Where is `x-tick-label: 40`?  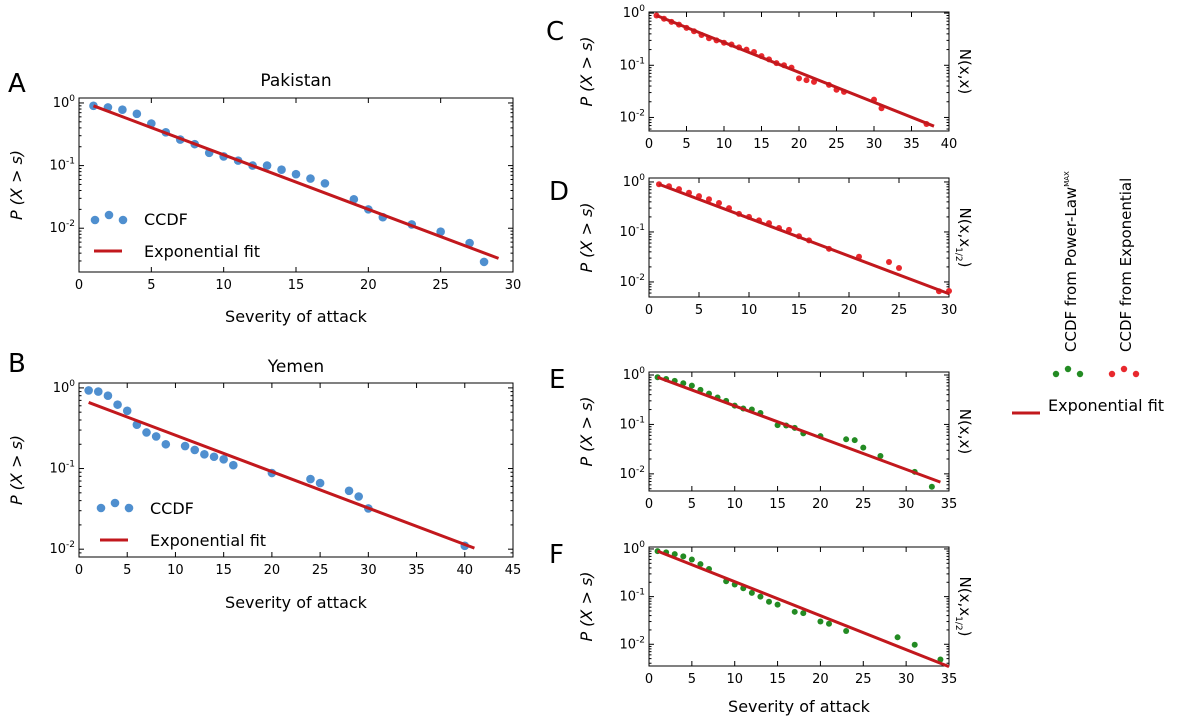 x-tick-label: 40 is located at coordinates (949, 144).